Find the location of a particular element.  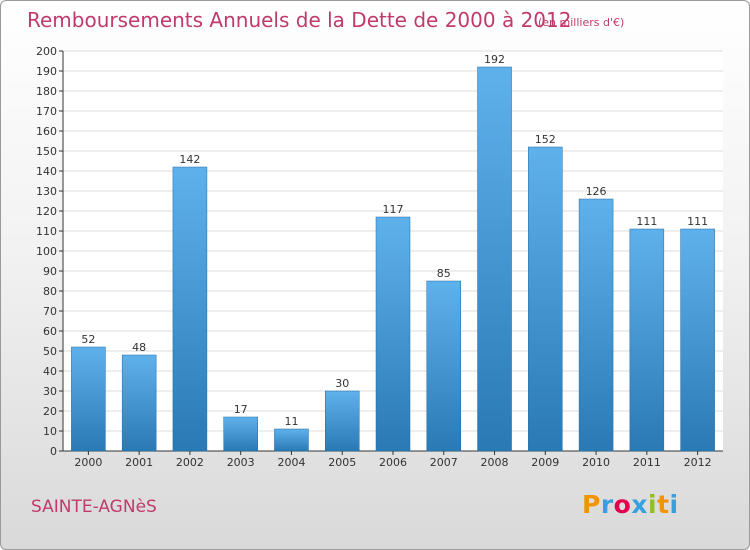

y-tick-label: 200 is located at coordinates (46, 51).